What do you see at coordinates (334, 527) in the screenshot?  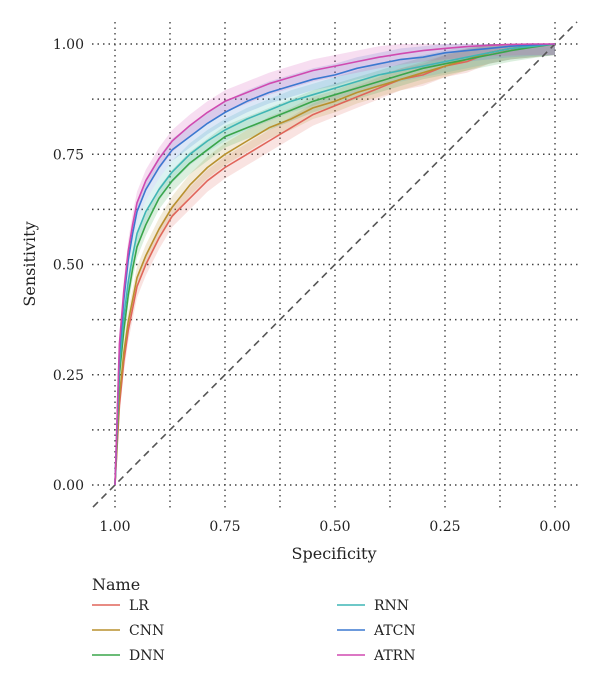 I see `x-tick-label: 0.50` at bounding box center [334, 527].